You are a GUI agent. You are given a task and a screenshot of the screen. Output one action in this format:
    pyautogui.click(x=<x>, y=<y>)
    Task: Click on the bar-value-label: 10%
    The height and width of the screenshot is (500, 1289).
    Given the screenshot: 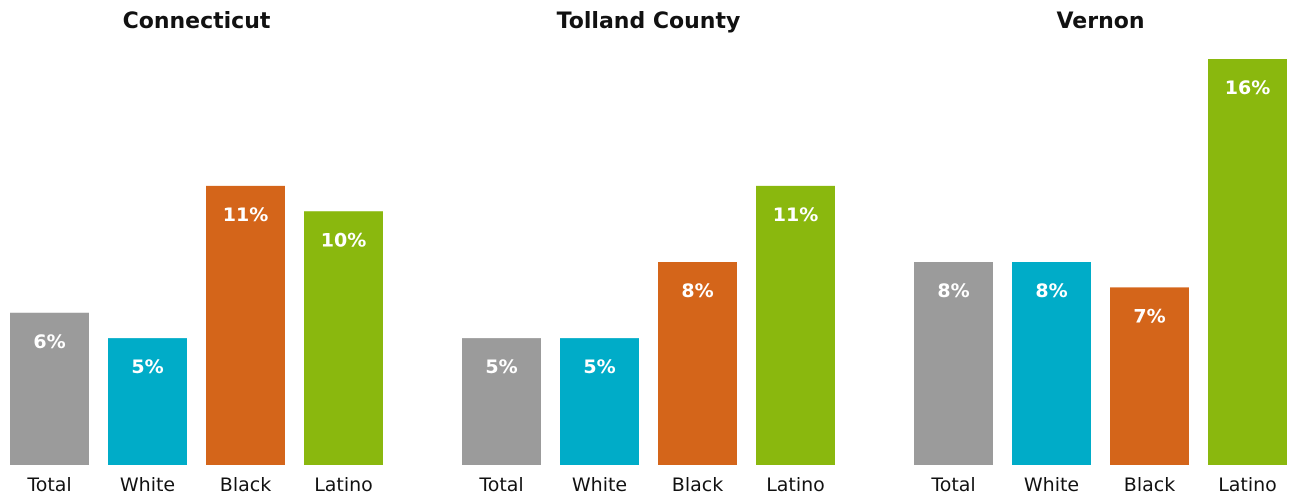 What is the action you would take?
    pyautogui.click(x=343, y=240)
    